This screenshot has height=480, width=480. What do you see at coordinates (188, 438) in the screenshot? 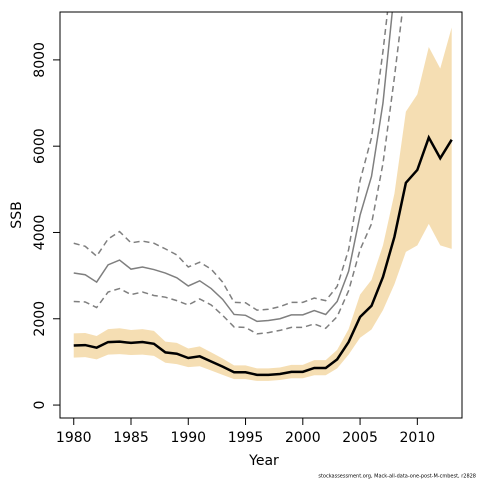
I see `x-tick-label: 1990` at bounding box center [188, 438].